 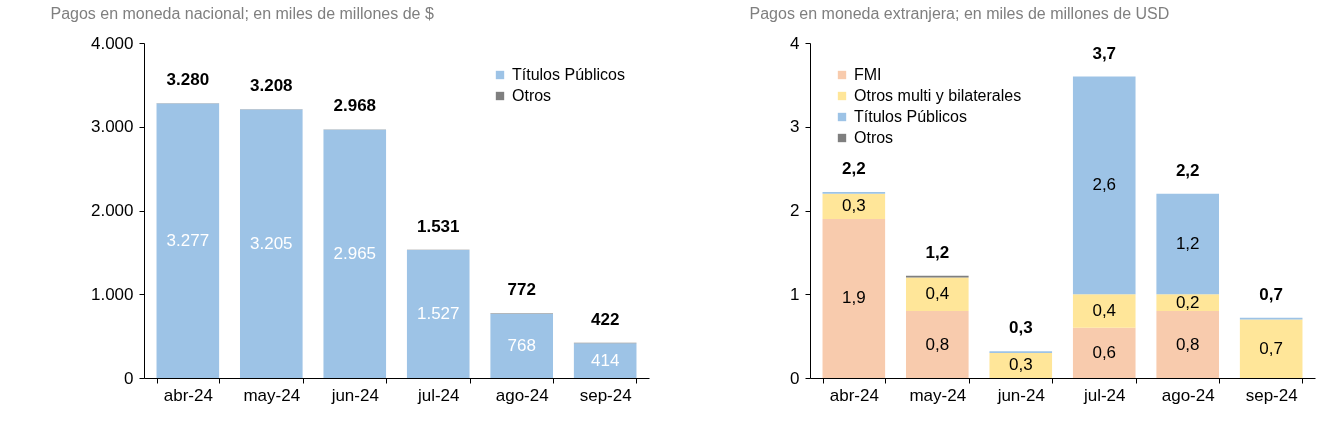 What do you see at coordinates (112, 43) in the screenshot?
I see `y-tick-label: 4.000` at bounding box center [112, 43].